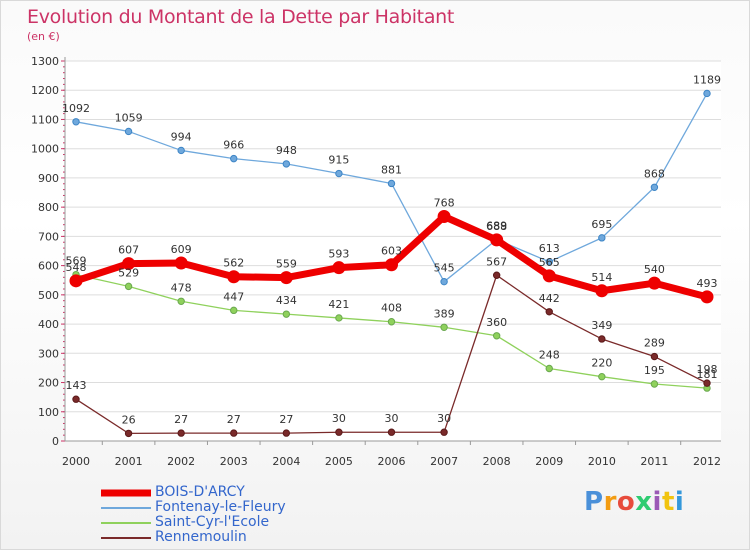 The width and height of the screenshot is (750, 550). Describe the element at coordinates (45, 90) in the screenshot. I see `y-tick-label: 1200` at that location.